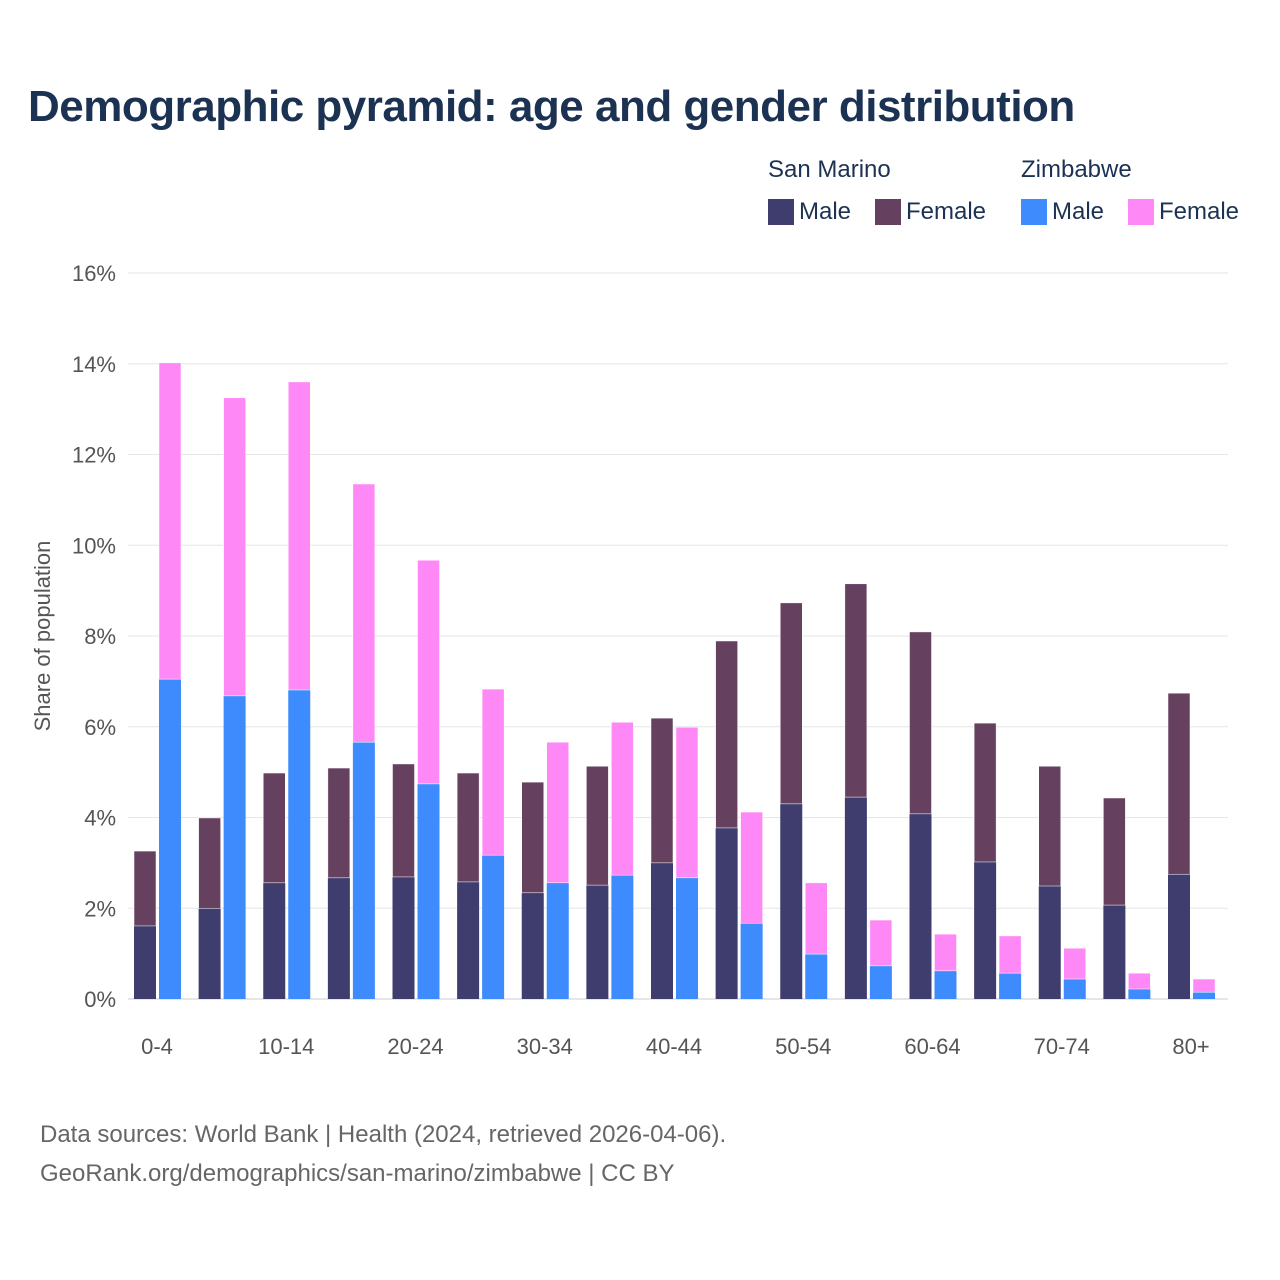  Describe the element at coordinates (286, 1046) in the screenshot. I see `x-tick-label: 10-14` at that location.